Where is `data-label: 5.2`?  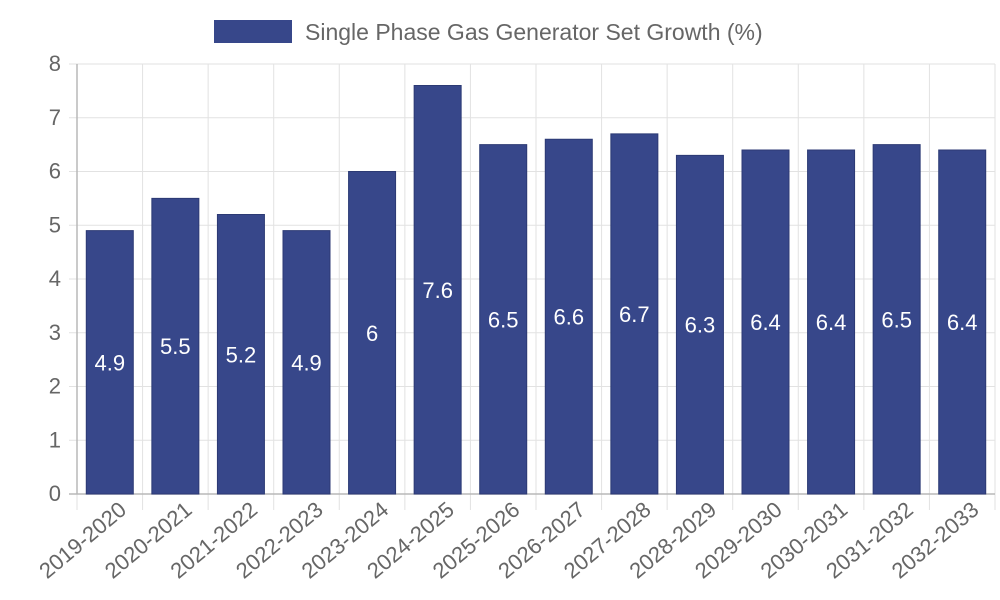
data-label: 5.2 is located at coordinates (241, 354).